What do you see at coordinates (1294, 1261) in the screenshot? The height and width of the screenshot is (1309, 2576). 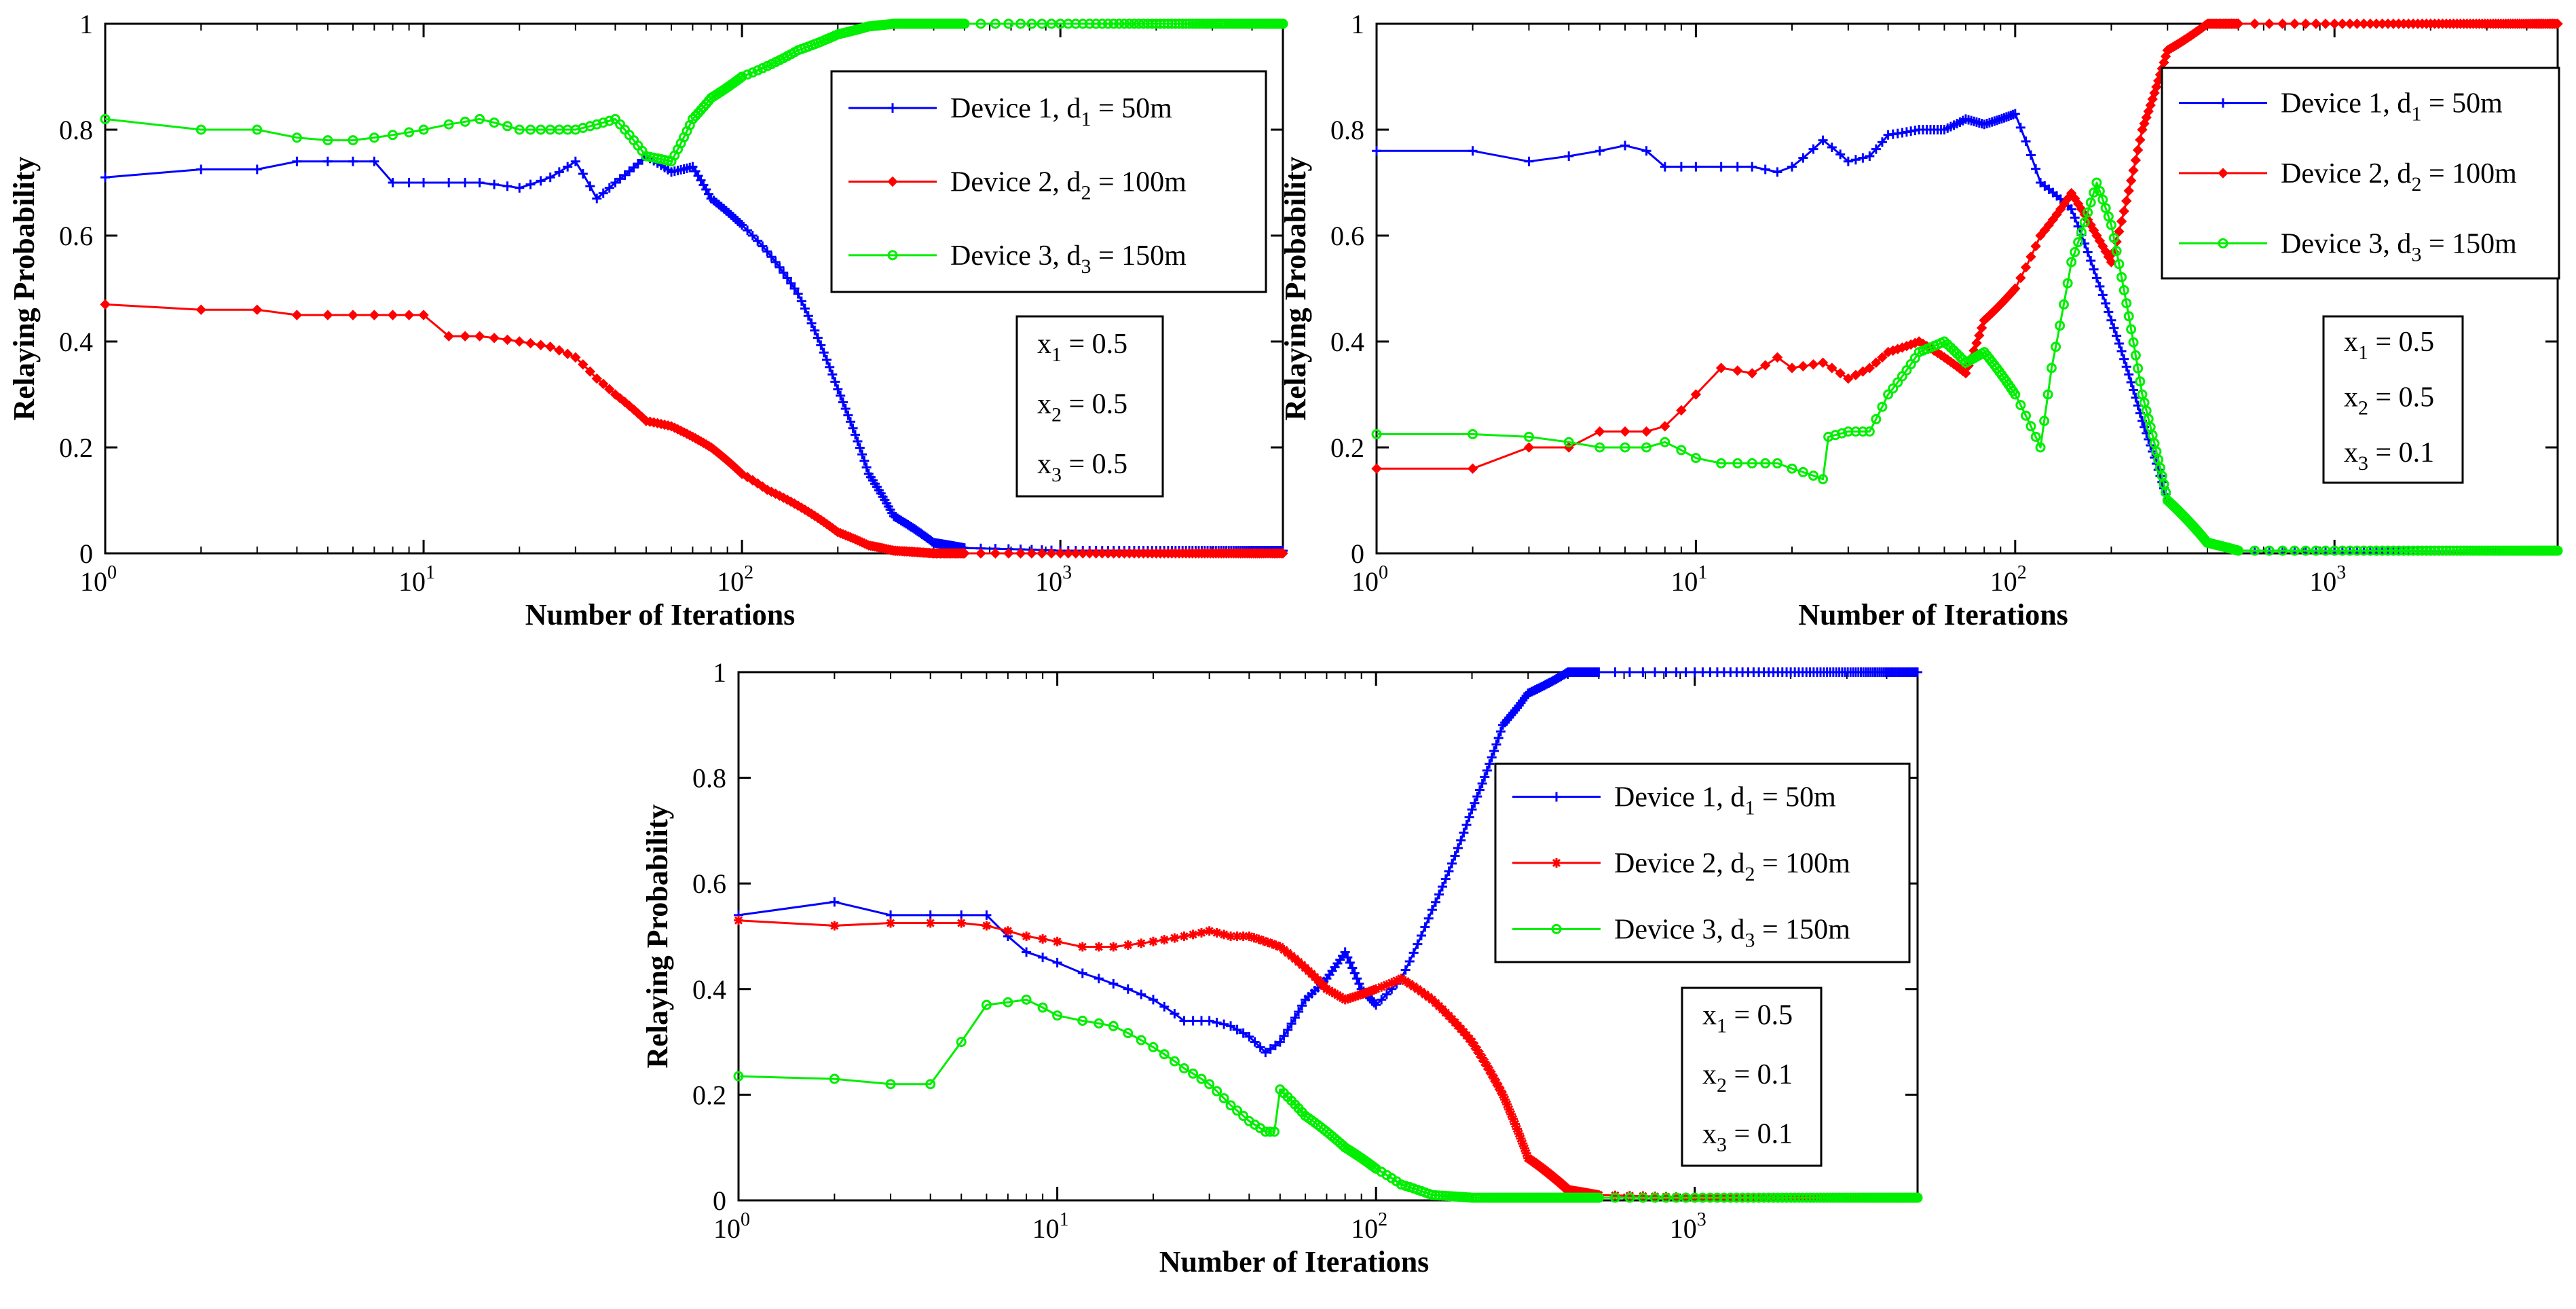 I see `x-axis-label: Number of Iterations` at bounding box center [1294, 1261].